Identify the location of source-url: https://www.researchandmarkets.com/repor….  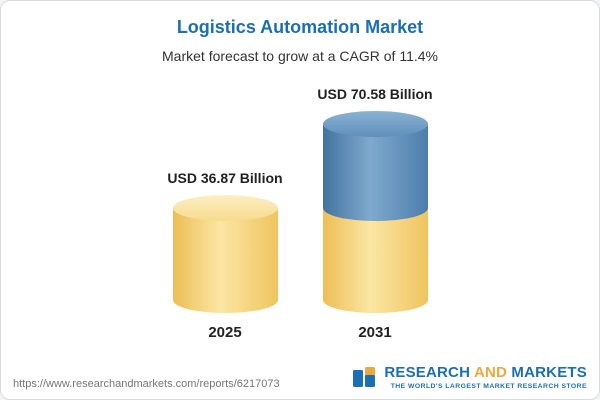
(146, 384).